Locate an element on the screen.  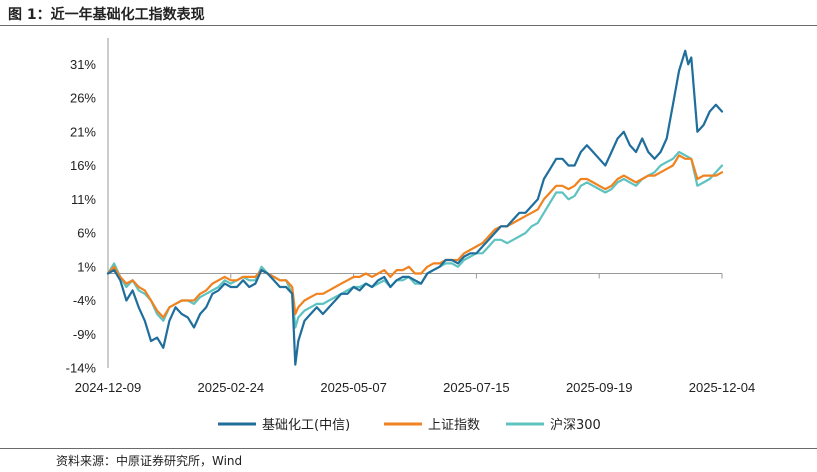
y-tick-label: 6% is located at coordinates (86, 233).